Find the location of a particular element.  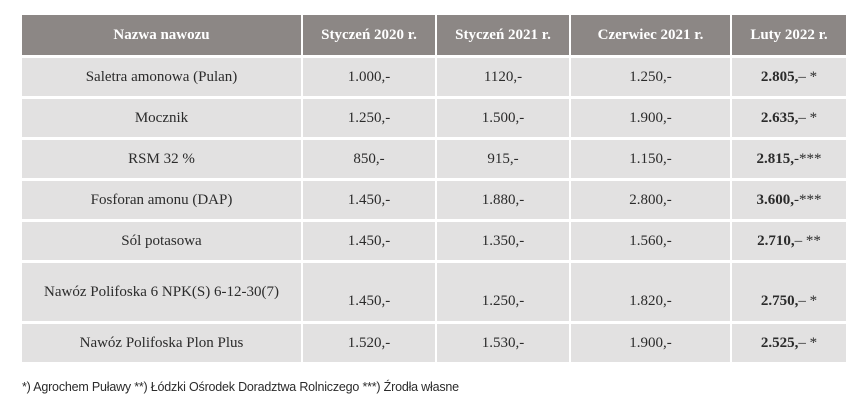

feb-2022-value: 2.710, is located at coordinates (776, 240).